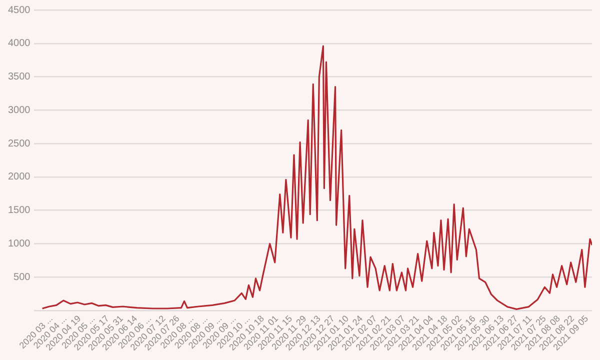  Describe the element at coordinates (19, 44) in the screenshot. I see `y-tick-label: 4000` at that location.